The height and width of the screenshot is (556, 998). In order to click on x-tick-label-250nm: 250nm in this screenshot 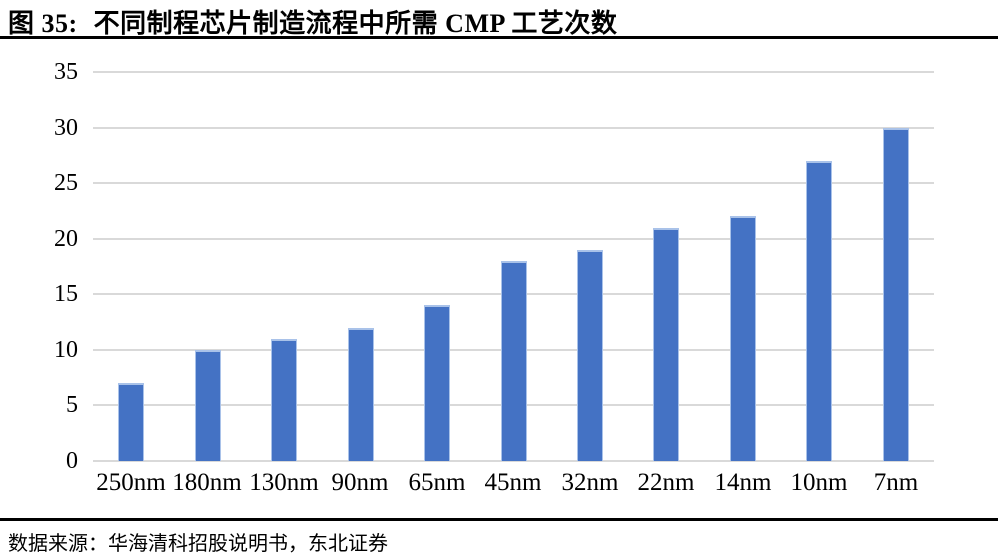, I will do `click(131, 482)`.